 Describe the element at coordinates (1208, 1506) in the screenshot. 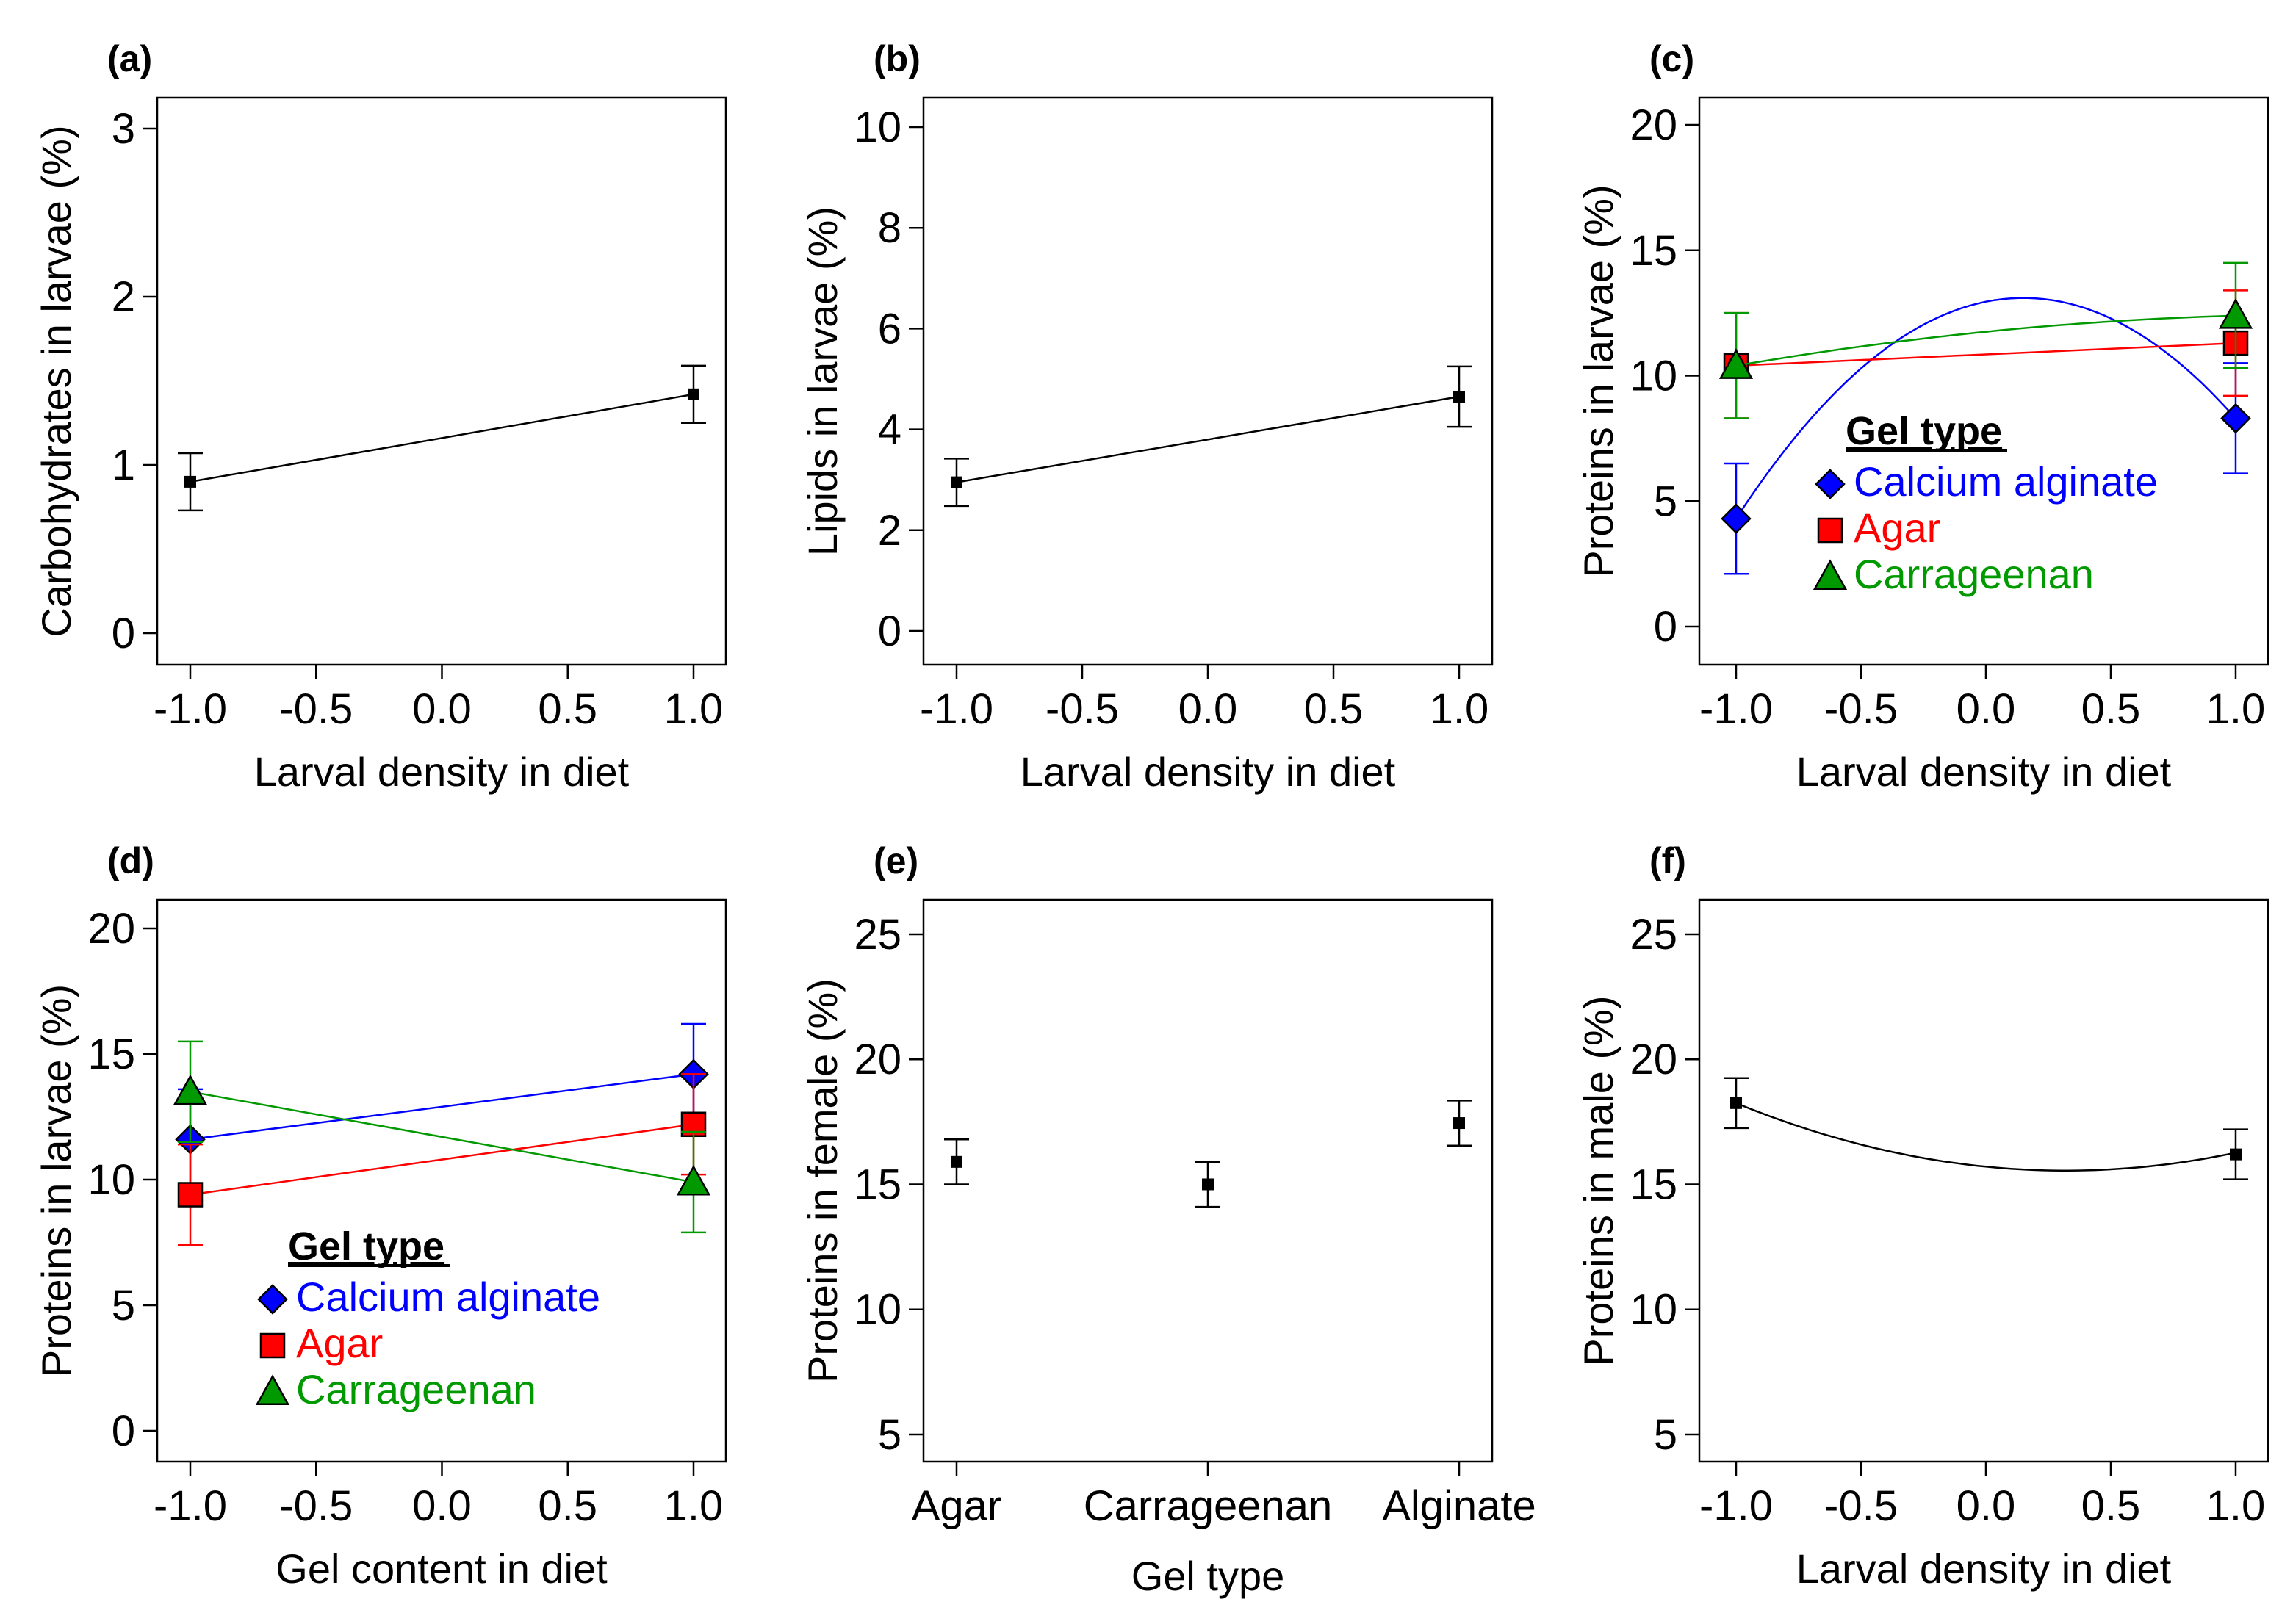

I see `x-tick-label: Carrageenan` at that location.